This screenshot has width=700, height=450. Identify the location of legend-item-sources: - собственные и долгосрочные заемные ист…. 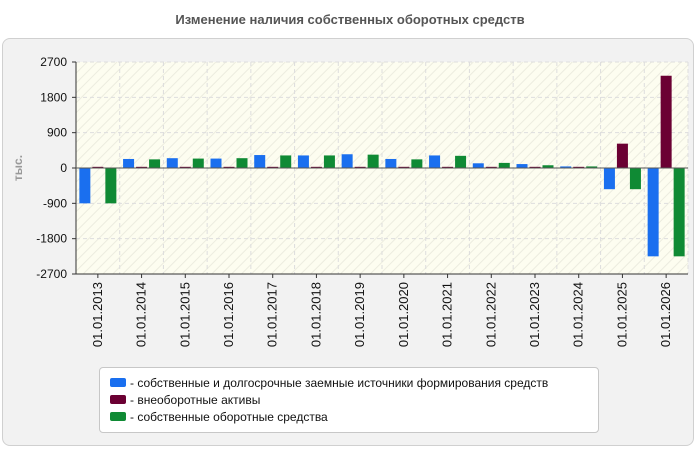
(354, 382).